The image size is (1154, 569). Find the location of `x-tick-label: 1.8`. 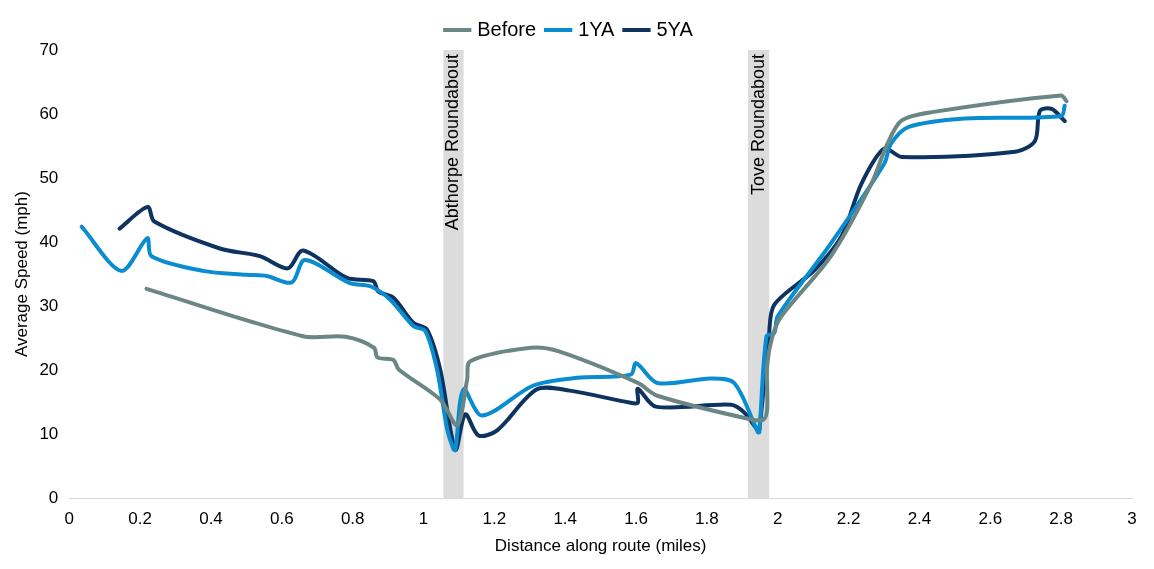

x-tick-label: 1.8 is located at coordinates (707, 519).